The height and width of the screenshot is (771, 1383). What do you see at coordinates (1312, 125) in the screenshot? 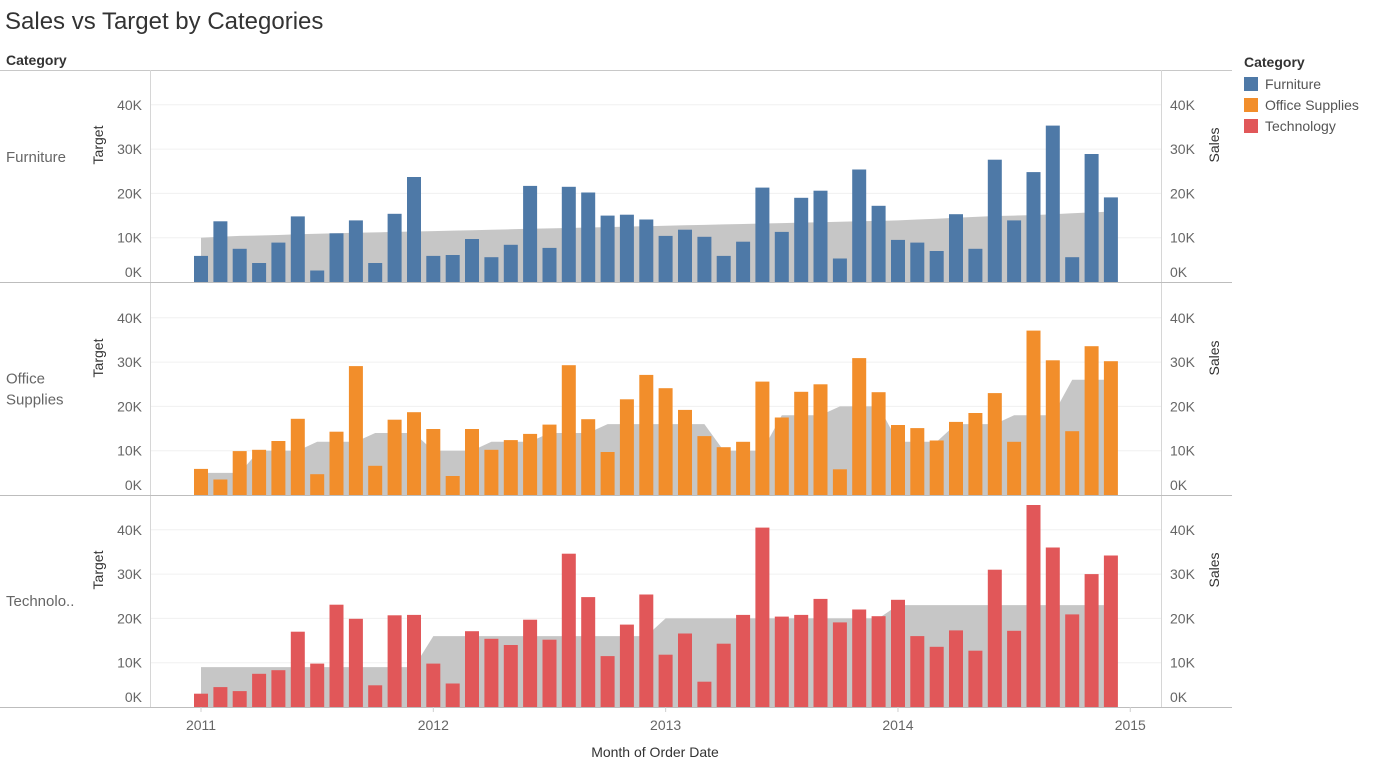
I see `legend-item-technology: Technology` at bounding box center [1312, 125].